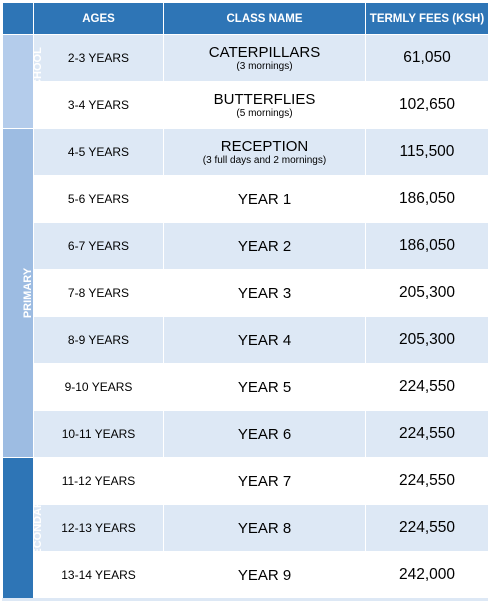  What do you see at coordinates (264, 66) in the screenshot?
I see `class-note: (3 mornings)` at bounding box center [264, 66].